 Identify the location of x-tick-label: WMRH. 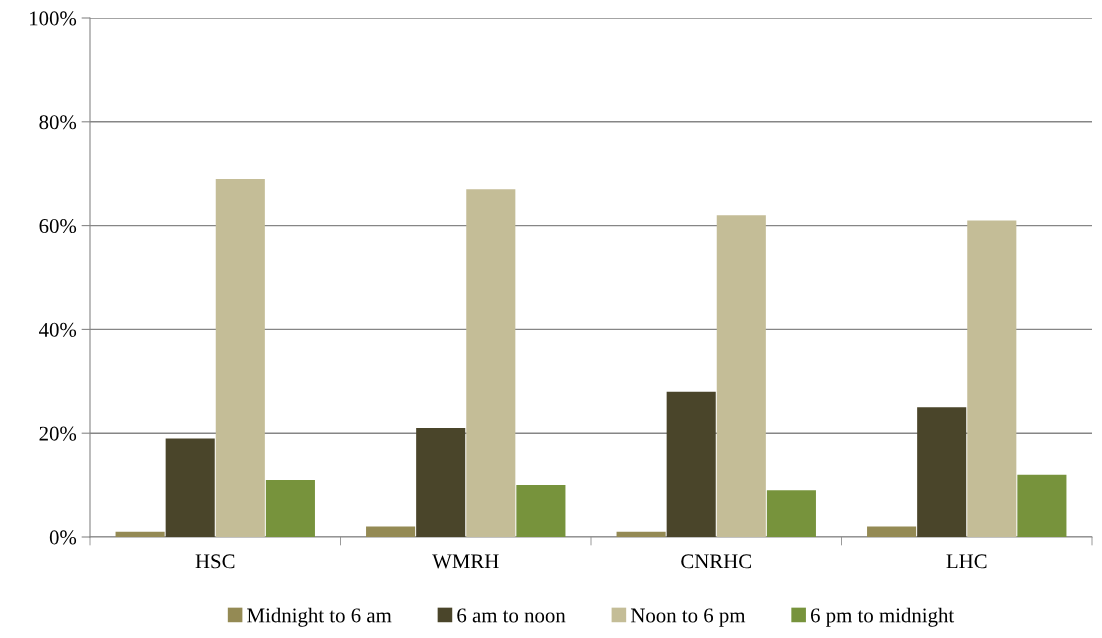
(465, 561).